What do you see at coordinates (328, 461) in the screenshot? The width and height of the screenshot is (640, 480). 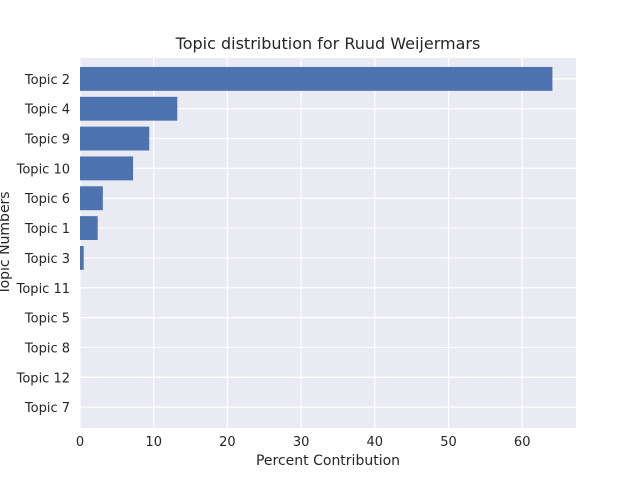 I see `x-axis-label: Percent Contribution` at bounding box center [328, 461].